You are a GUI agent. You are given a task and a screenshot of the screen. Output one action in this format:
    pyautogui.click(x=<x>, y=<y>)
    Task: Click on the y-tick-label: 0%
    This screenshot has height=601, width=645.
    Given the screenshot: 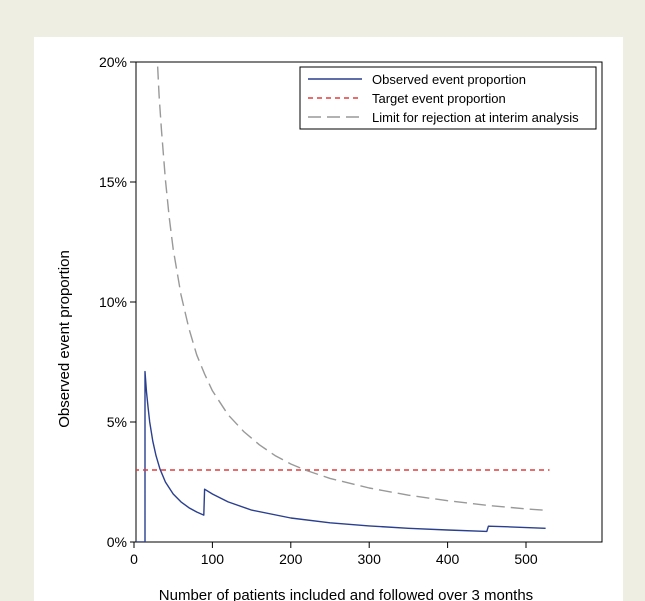 What is the action you would take?
    pyautogui.click(x=117, y=542)
    